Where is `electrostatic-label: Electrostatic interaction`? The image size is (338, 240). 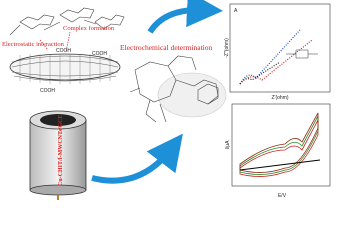
electrostatic-label: Electrostatic interaction is located at coordinates (33, 44).